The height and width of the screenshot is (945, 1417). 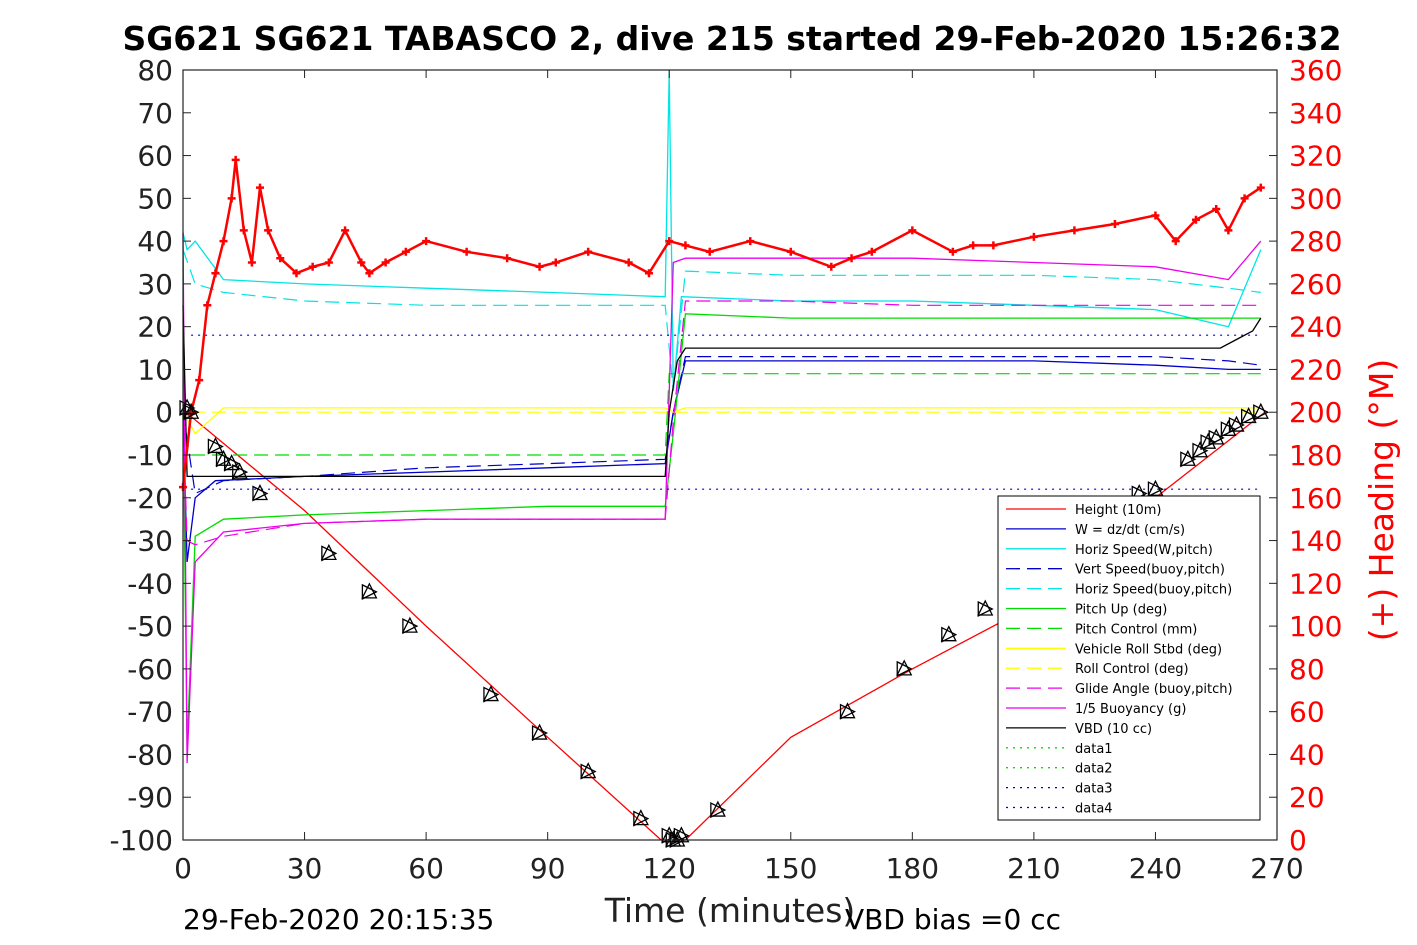 What do you see at coordinates (1148, 649) in the screenshot?
I see `legend-label: Vehicle Roll Stbd (deg)` at bounding box center [1148, 649].